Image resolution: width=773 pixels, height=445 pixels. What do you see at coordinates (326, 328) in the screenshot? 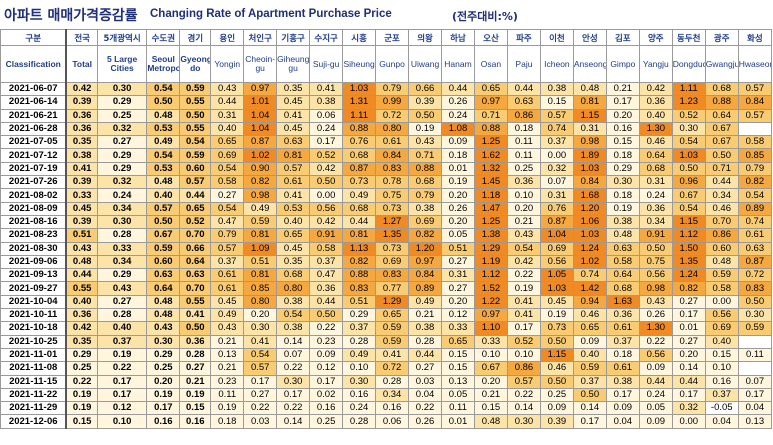
I see `cell-suji-gu: 0.22` at bounding box center [326, 328].